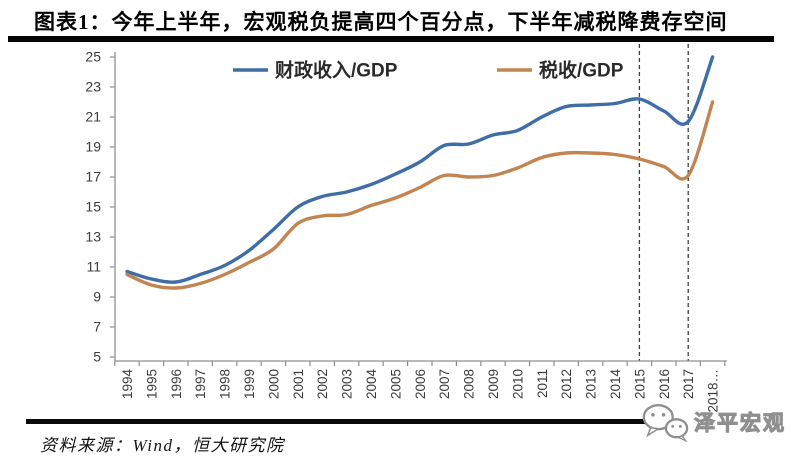  What do you see at coordinates (517, 384) in the screenshot?
I see `x-tick-label: 2010` at bounding box center [517, 384].